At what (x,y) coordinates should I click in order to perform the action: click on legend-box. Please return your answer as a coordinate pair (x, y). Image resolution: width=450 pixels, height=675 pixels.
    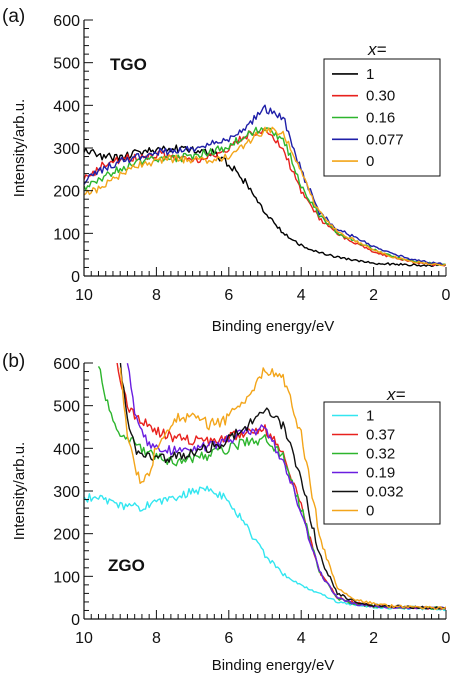
    Looking at the image, I should click on (382, 463).